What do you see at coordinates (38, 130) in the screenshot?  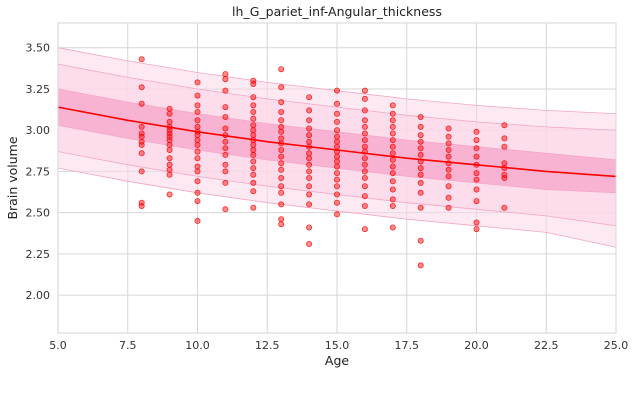 I see `y-tick-label: 3.00` at bounding box center [38, 130].